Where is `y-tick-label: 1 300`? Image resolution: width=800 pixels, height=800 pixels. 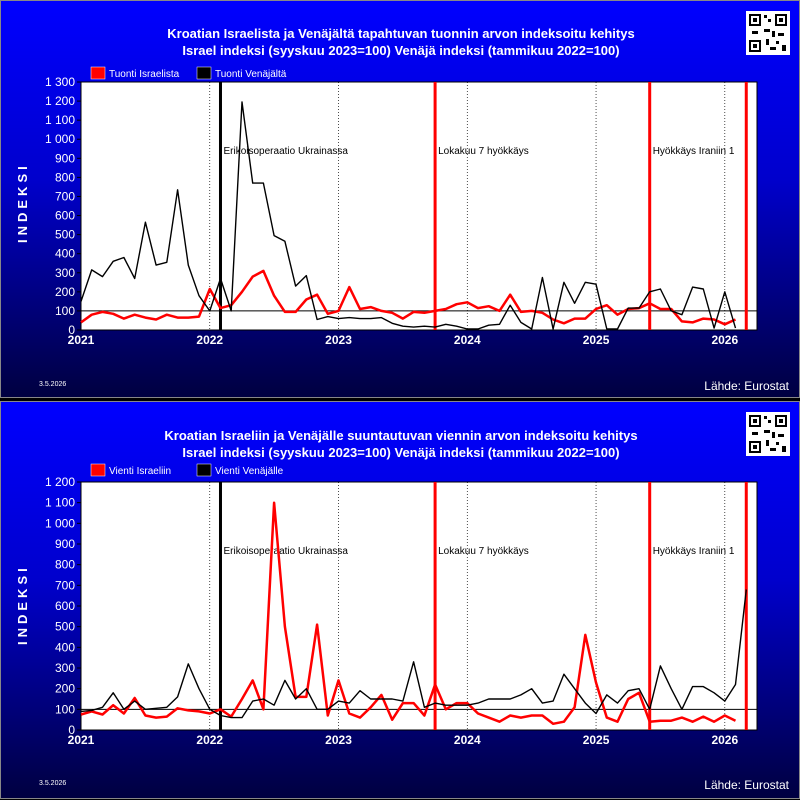
y-tick-label: 1 300 is located at coordinates (60, 82).